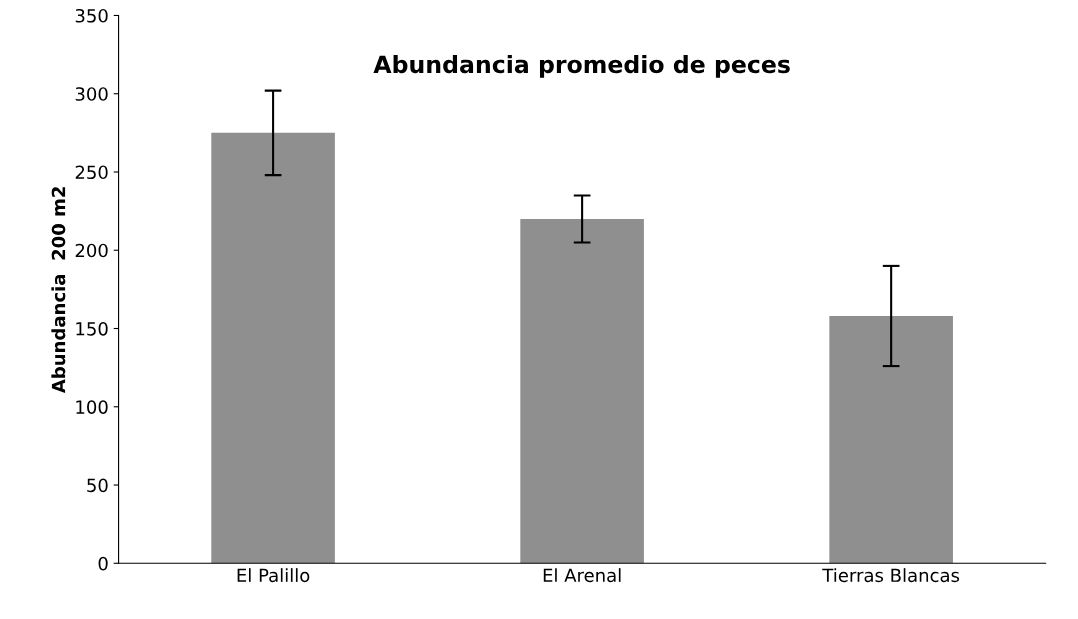 The width and height of the screenshot is (1078, 619). I want to click on x-tick-label: Tierras Blancas, so click(891, 575).